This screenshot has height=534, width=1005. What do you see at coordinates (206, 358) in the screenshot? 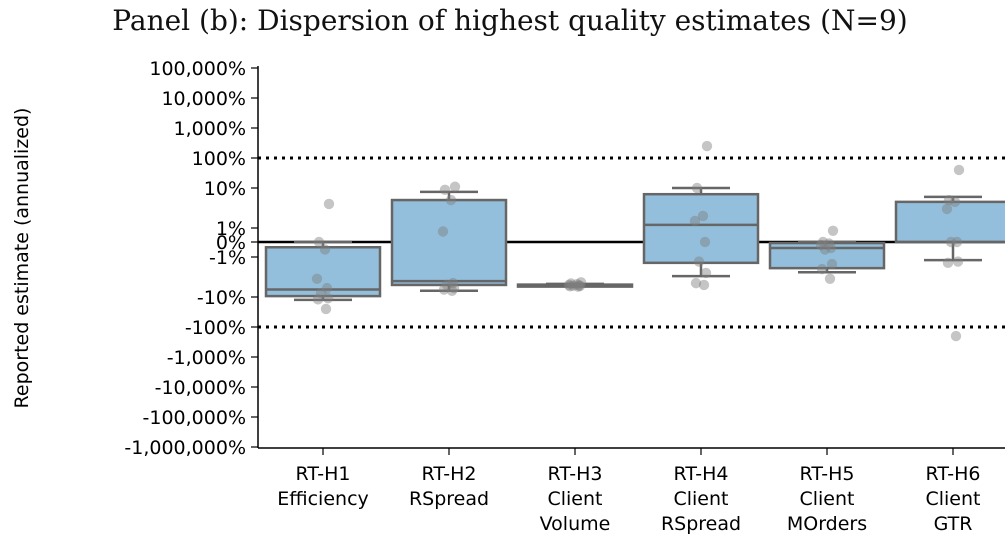
I see `y-tick-label: -1,000%` at bounding box center [206, 358].